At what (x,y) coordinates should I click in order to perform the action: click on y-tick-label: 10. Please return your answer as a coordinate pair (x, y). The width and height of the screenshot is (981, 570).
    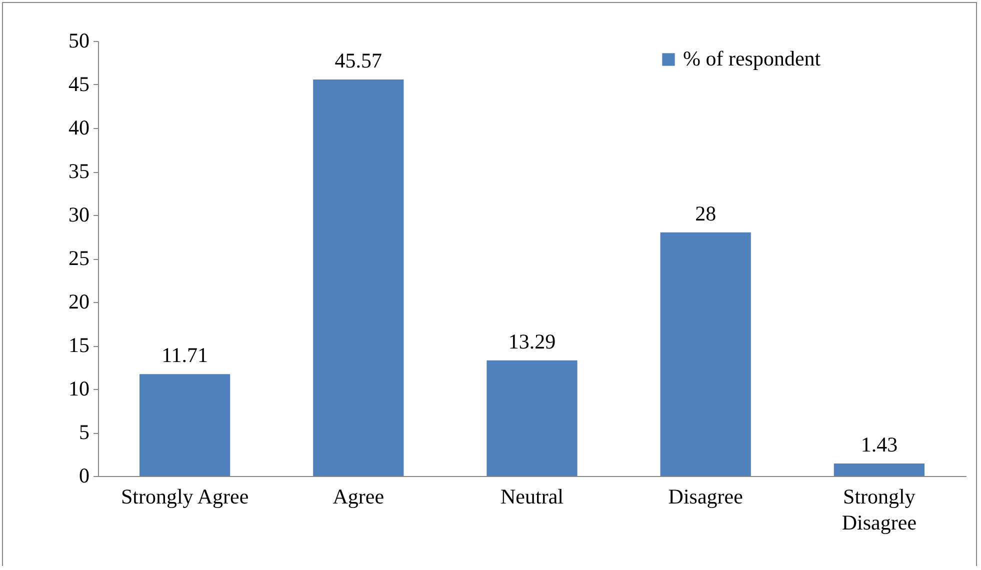
    Looking at the image, I should click on (79, 388).